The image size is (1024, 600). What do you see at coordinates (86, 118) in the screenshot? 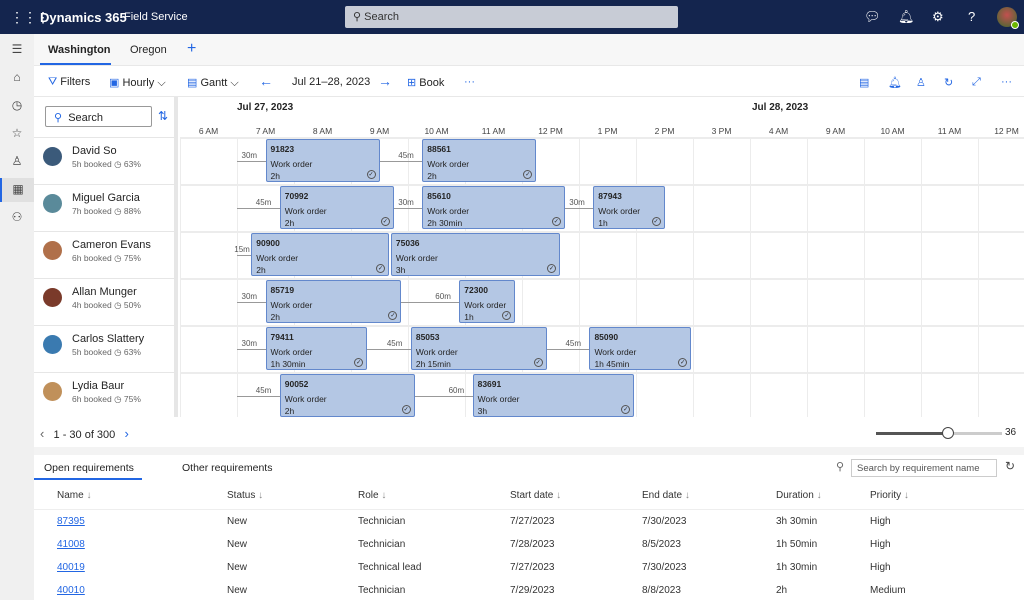
I see `resource-search-placeholder: Search` at bounding box center [86, 118].